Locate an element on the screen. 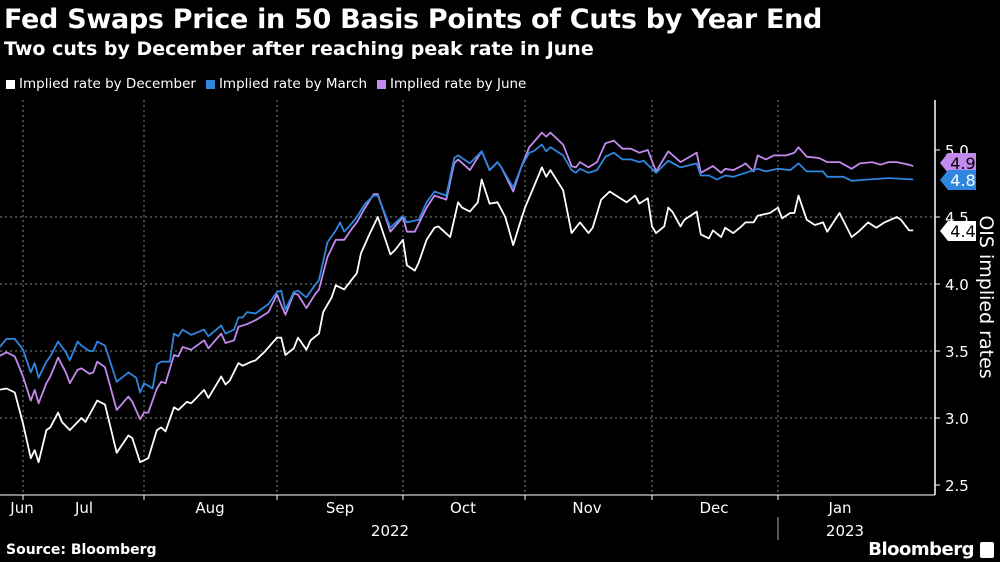 The height and width of the screenshot is (562, 1000). y-tick-label: 3.5 is located at coordinates (957, 352).